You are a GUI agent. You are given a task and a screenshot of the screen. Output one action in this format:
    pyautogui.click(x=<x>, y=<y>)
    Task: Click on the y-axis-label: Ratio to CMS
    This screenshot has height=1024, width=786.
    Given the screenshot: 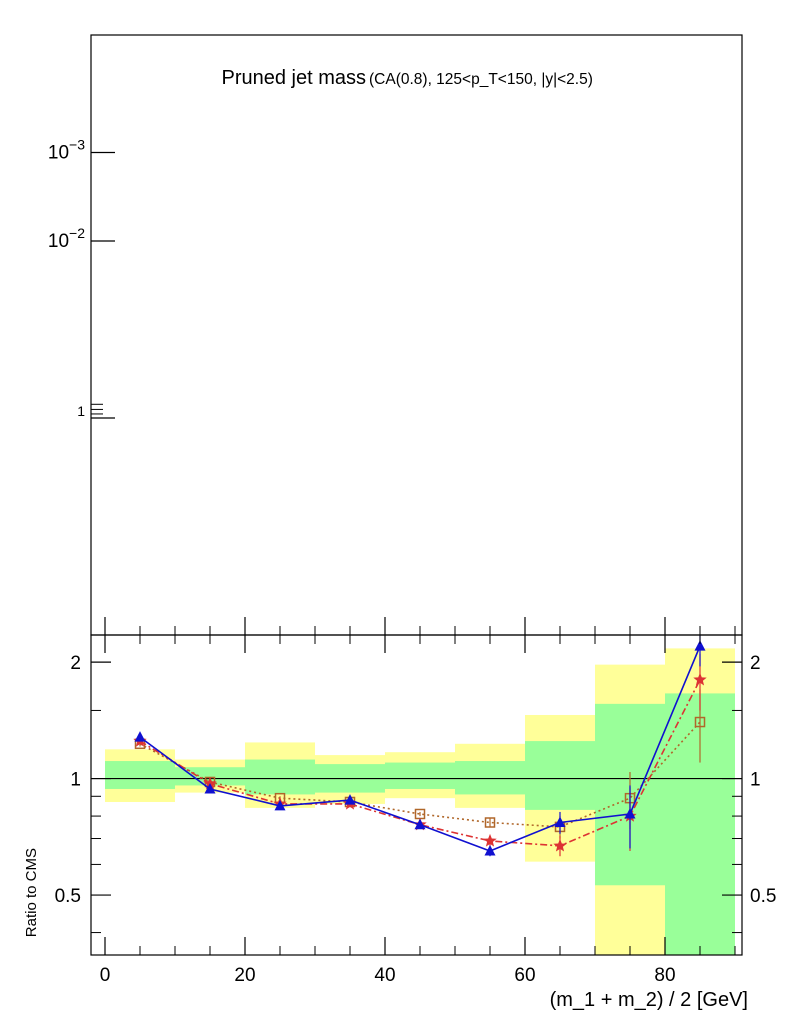 What is the action you would take?
    pyautogui.click(x=31, y=892)
    